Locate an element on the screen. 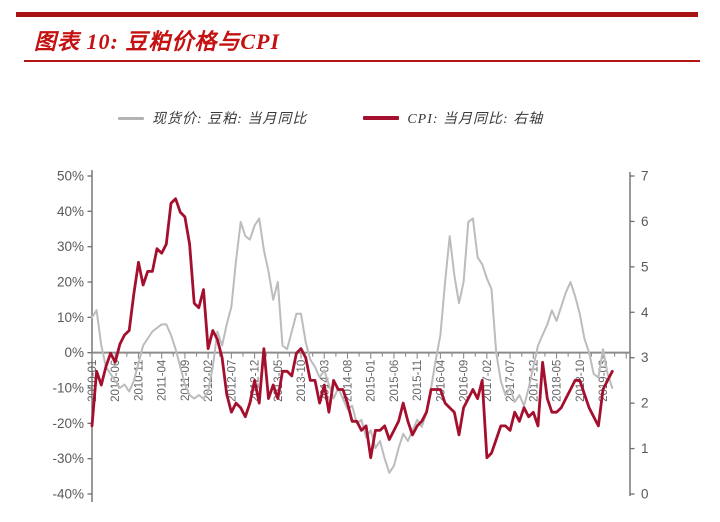 This screenshot has height=522, width=720. x-axis-tick-label: 2012-07 is located at coordinates (232, 381).